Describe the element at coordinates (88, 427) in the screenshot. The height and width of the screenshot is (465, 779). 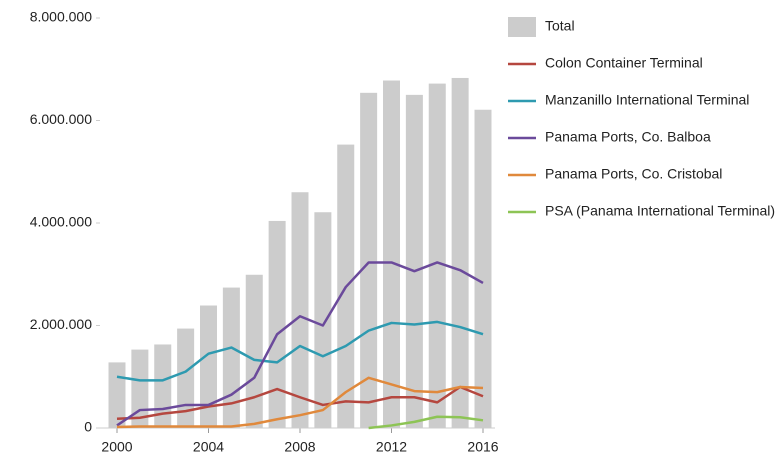
I see `y-tick-label: 0` at that location.